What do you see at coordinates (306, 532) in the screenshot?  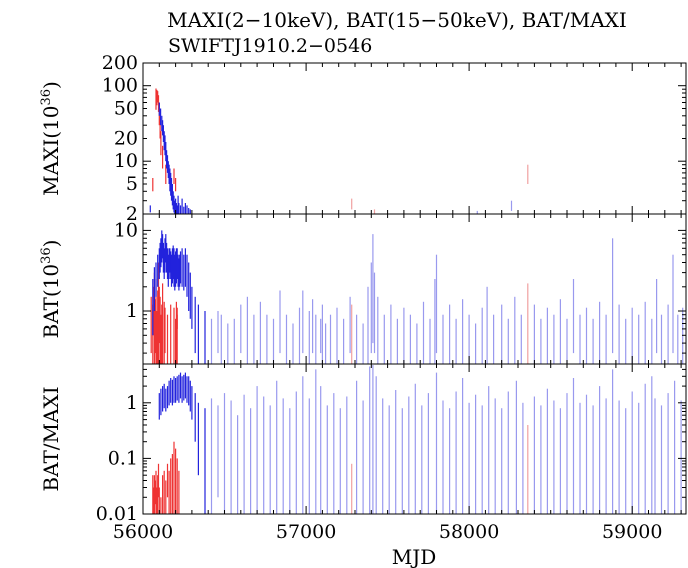 I see `x-tick-label: 57000` at bounding box center [306, 532].